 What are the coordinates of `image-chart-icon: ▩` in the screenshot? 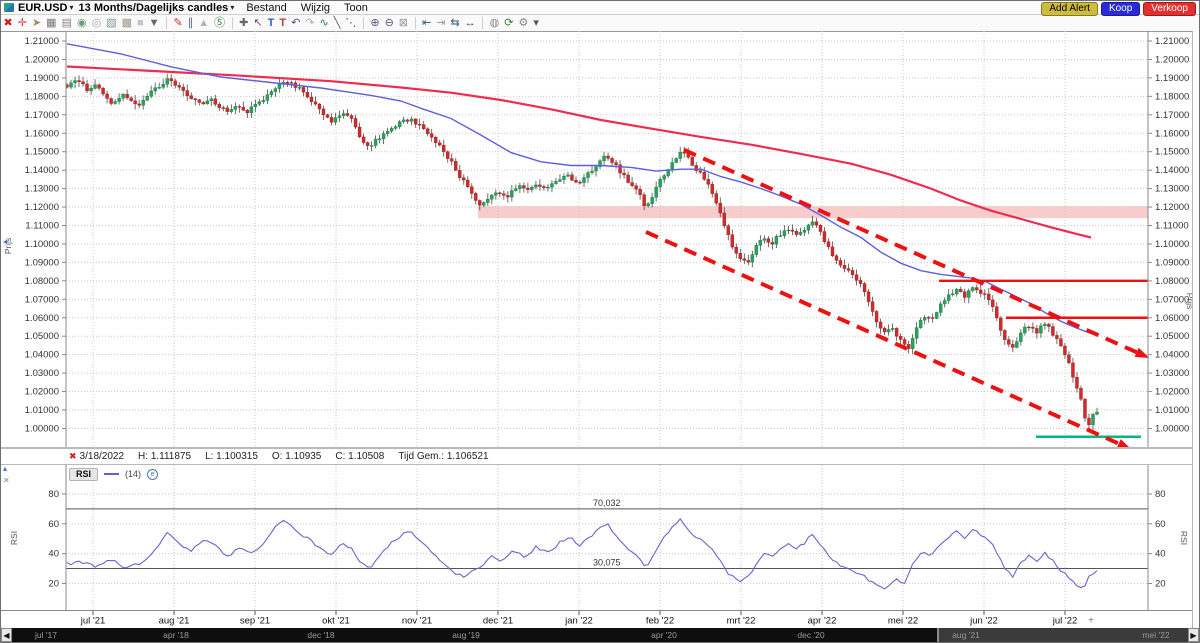 It's located at (126, 23).